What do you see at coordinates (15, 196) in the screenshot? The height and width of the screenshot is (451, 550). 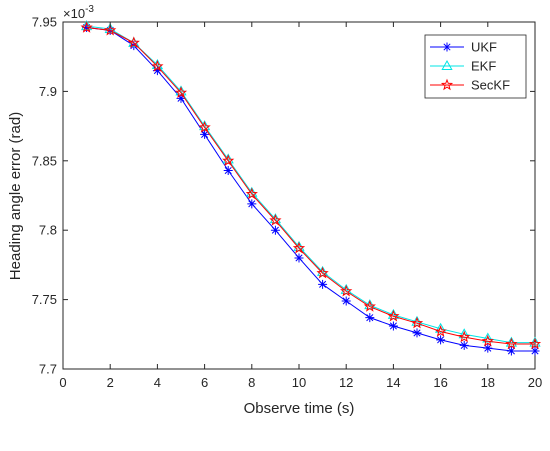 I see `y-axis-label: Heading angle error (rad)` at bounding box center [15, 196].